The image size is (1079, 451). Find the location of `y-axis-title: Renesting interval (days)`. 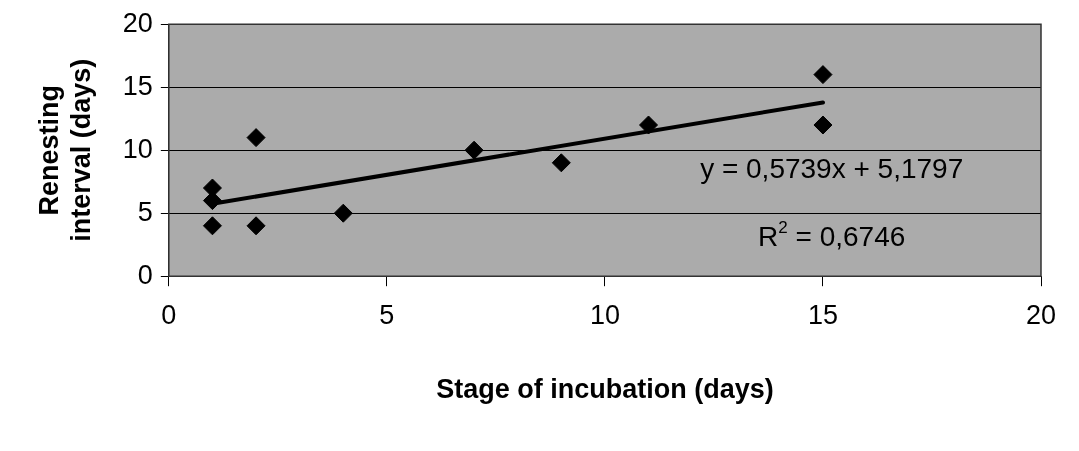

y-axis-title: Renesting interval (days) is located at coordinates (65, 150).